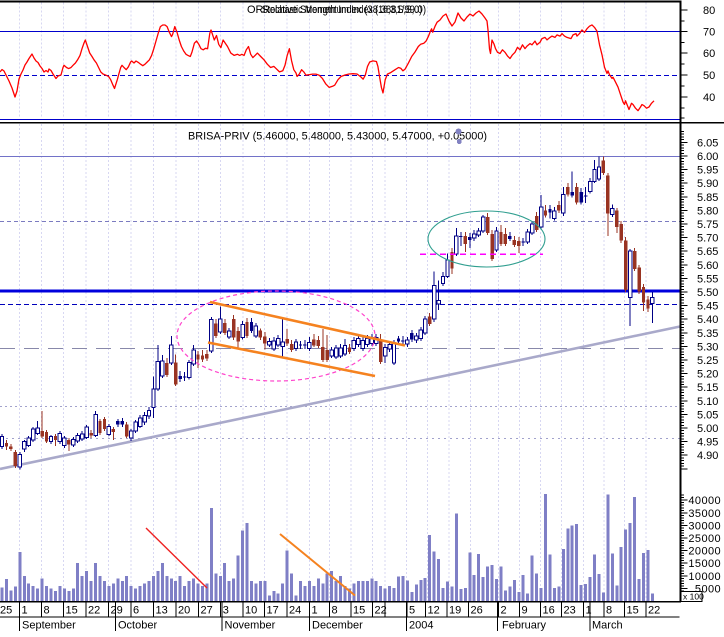  Describe the element at coordinates (295, 611) in the screenshot. I see `svg-text: 24` at that location.